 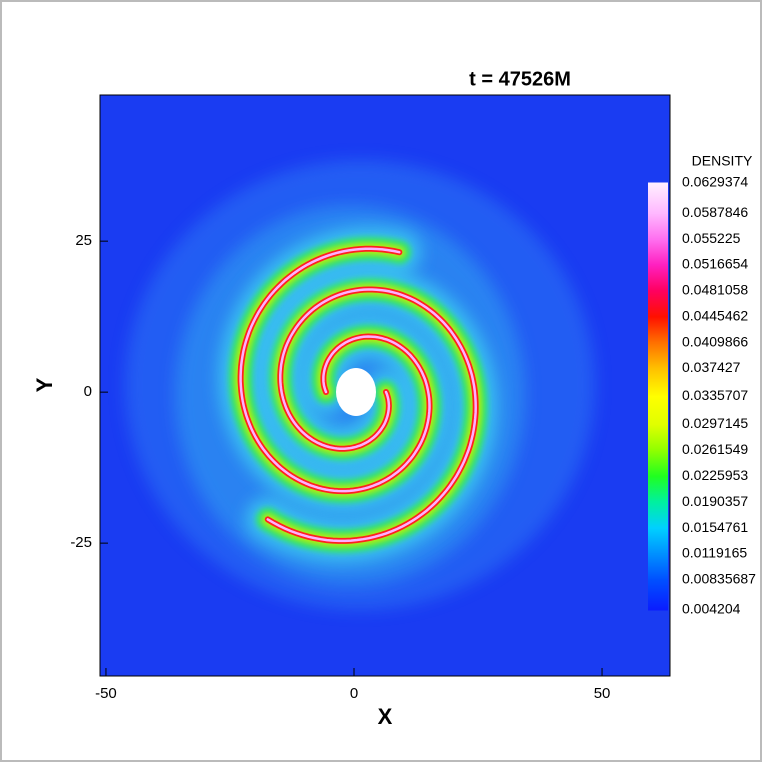 I want to click on colorbar-label: 0.0481058, so click(x=715, y=290).